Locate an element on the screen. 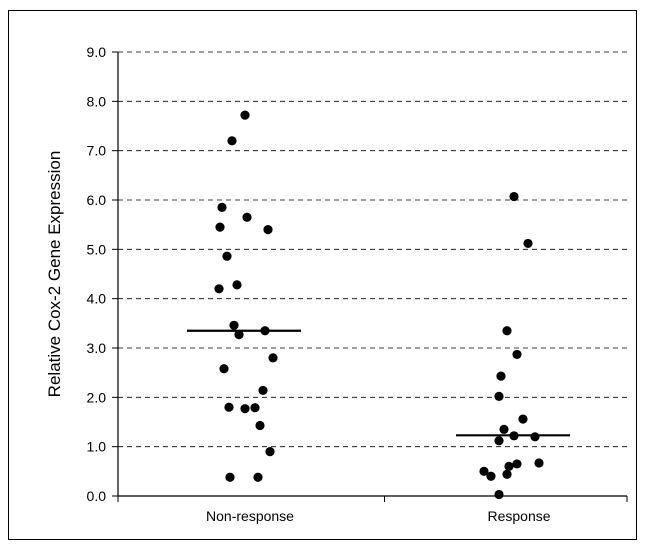  y-tick-label: 7.0 is located at coordinates (97, 151).